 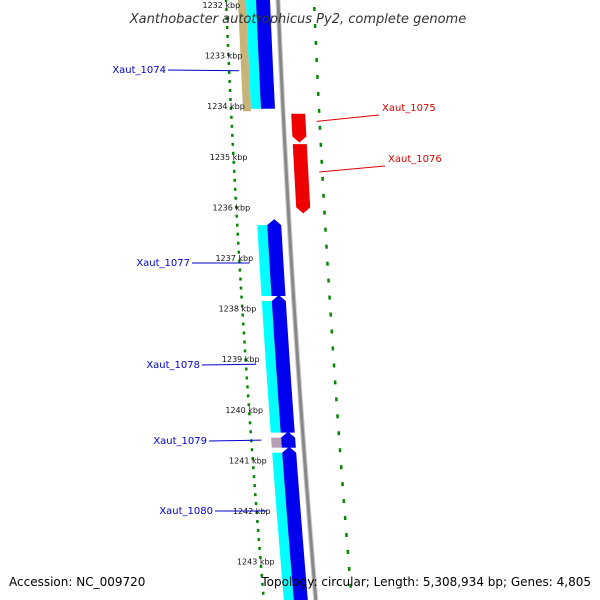 What do you see at coordinates (224, 56) in the screenshot?
I see `tick-label: 1233 kbp` at bounding box center [224, 56].